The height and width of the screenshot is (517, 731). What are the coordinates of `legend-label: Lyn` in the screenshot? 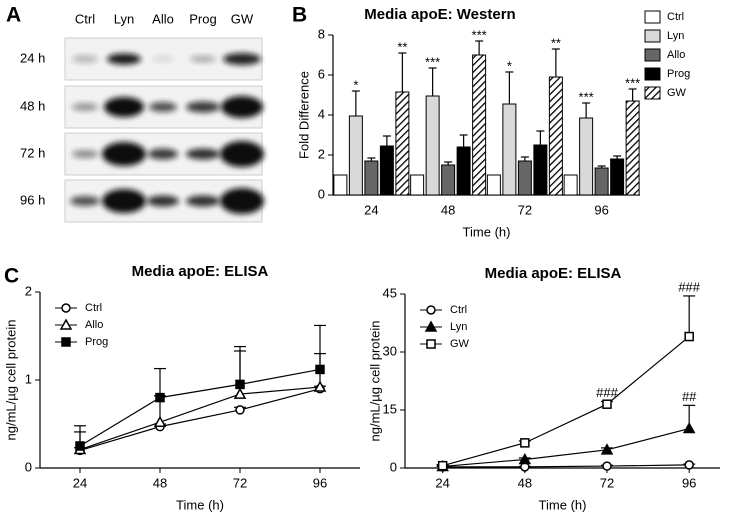 It's located at (675, 36).